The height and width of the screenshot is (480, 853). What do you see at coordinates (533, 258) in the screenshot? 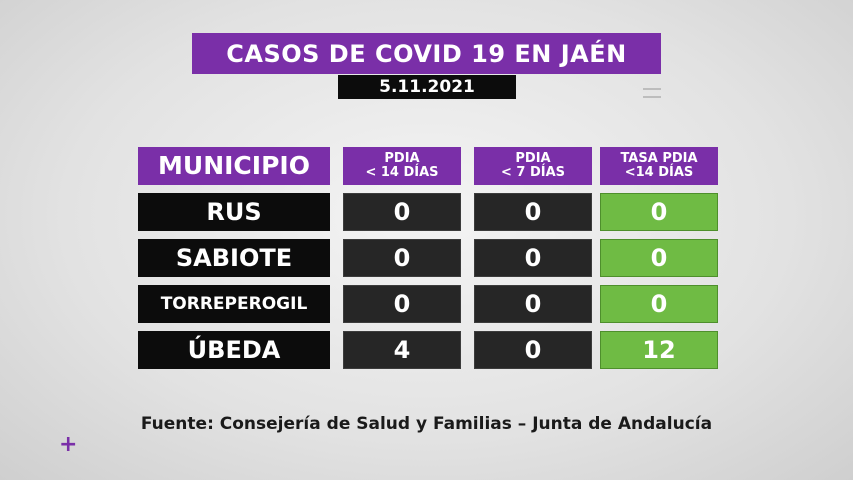
I see `row-sabiote-pdia7: 0` at bounding box center [533, 258].